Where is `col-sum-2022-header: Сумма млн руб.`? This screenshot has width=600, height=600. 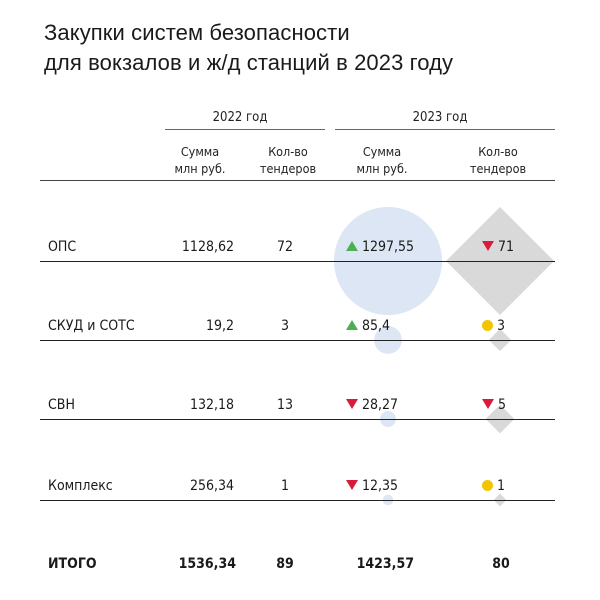 col-sum-2022-header: Сумма млн руб. is located at coordinates (200, 160).